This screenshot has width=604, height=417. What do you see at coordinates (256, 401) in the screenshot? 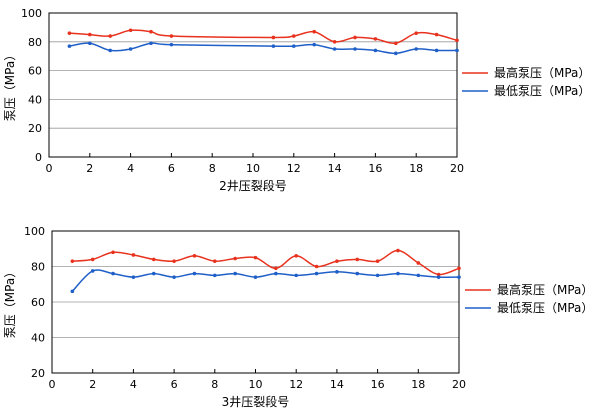
I see `x-axis-label: 3井压裂段号` at bounding box center [256, 401].